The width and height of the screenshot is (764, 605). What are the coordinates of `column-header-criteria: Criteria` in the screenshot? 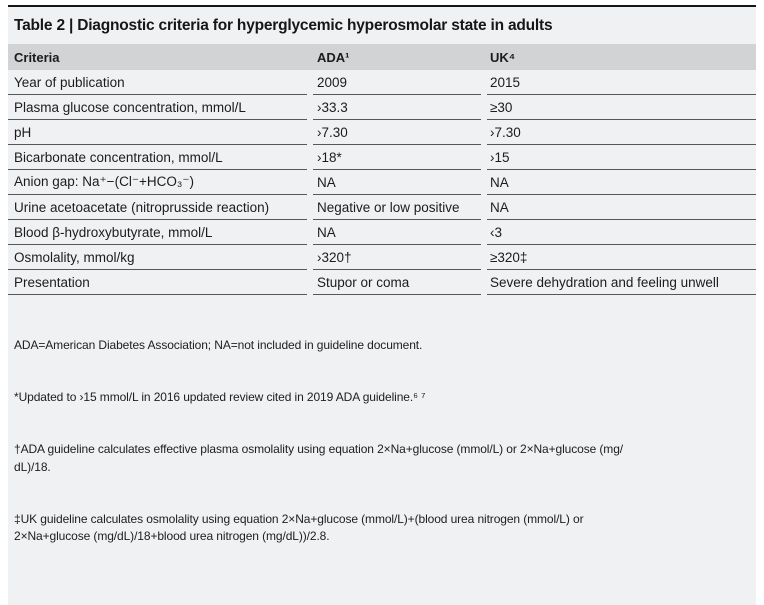 It's located at (37, 57).